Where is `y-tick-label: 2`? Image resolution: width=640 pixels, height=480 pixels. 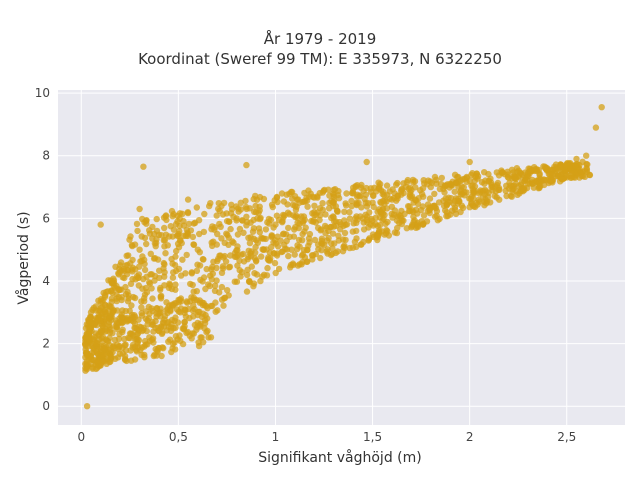
y-tick-label: 2 is located at coordinates (46, 344).